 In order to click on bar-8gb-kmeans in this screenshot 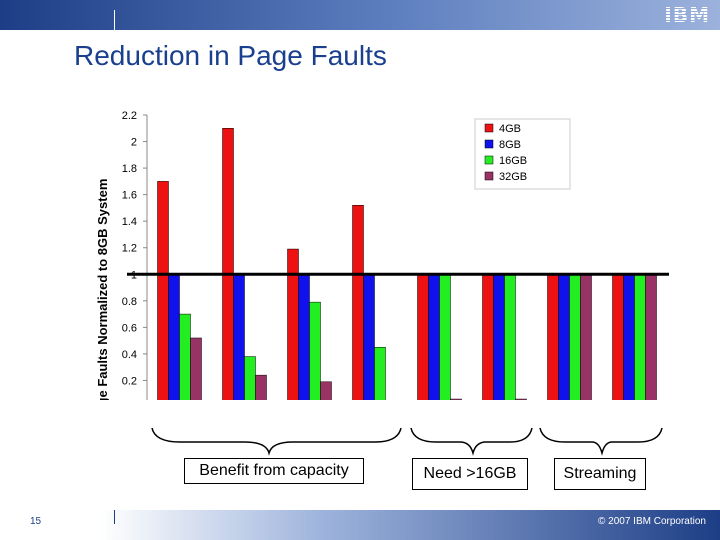, I will do `click(434, 341)`.